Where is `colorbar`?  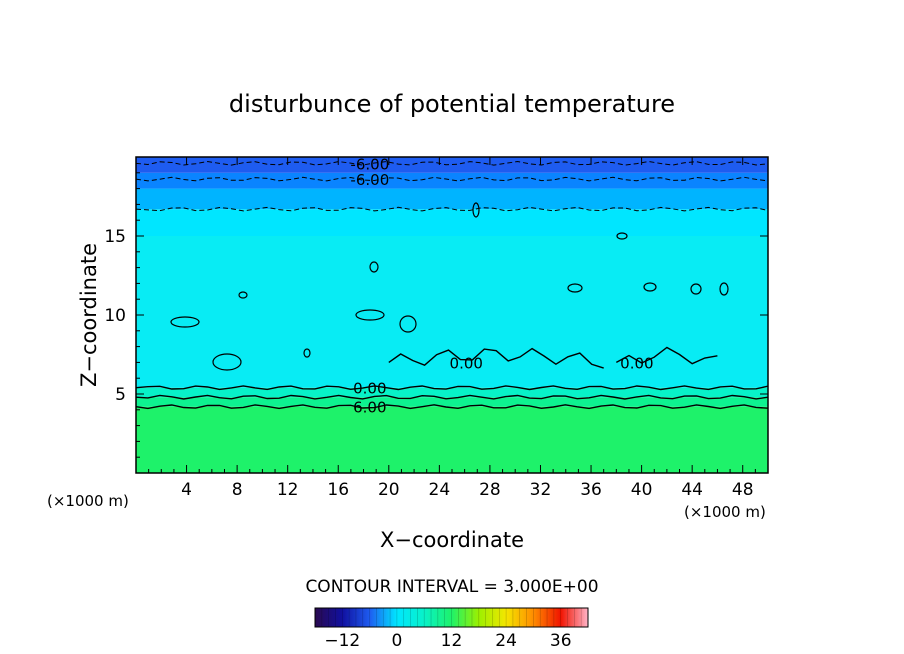 colorbar is located at coordinates (451, 617).